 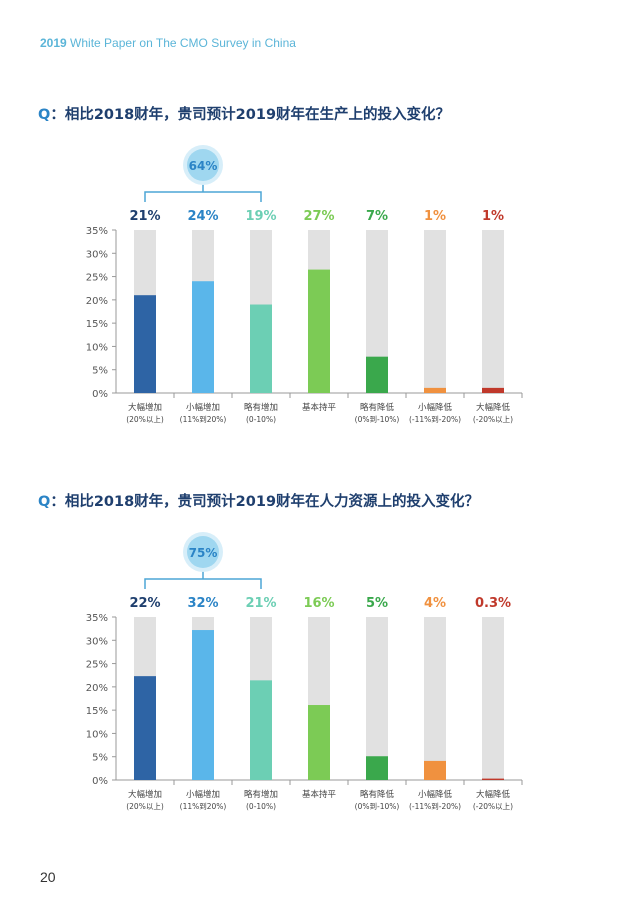 I want to click on question-text: ：相比2018财年，贵司预计2019财年在生产上的投入变化？, so click(x=250, y=115).